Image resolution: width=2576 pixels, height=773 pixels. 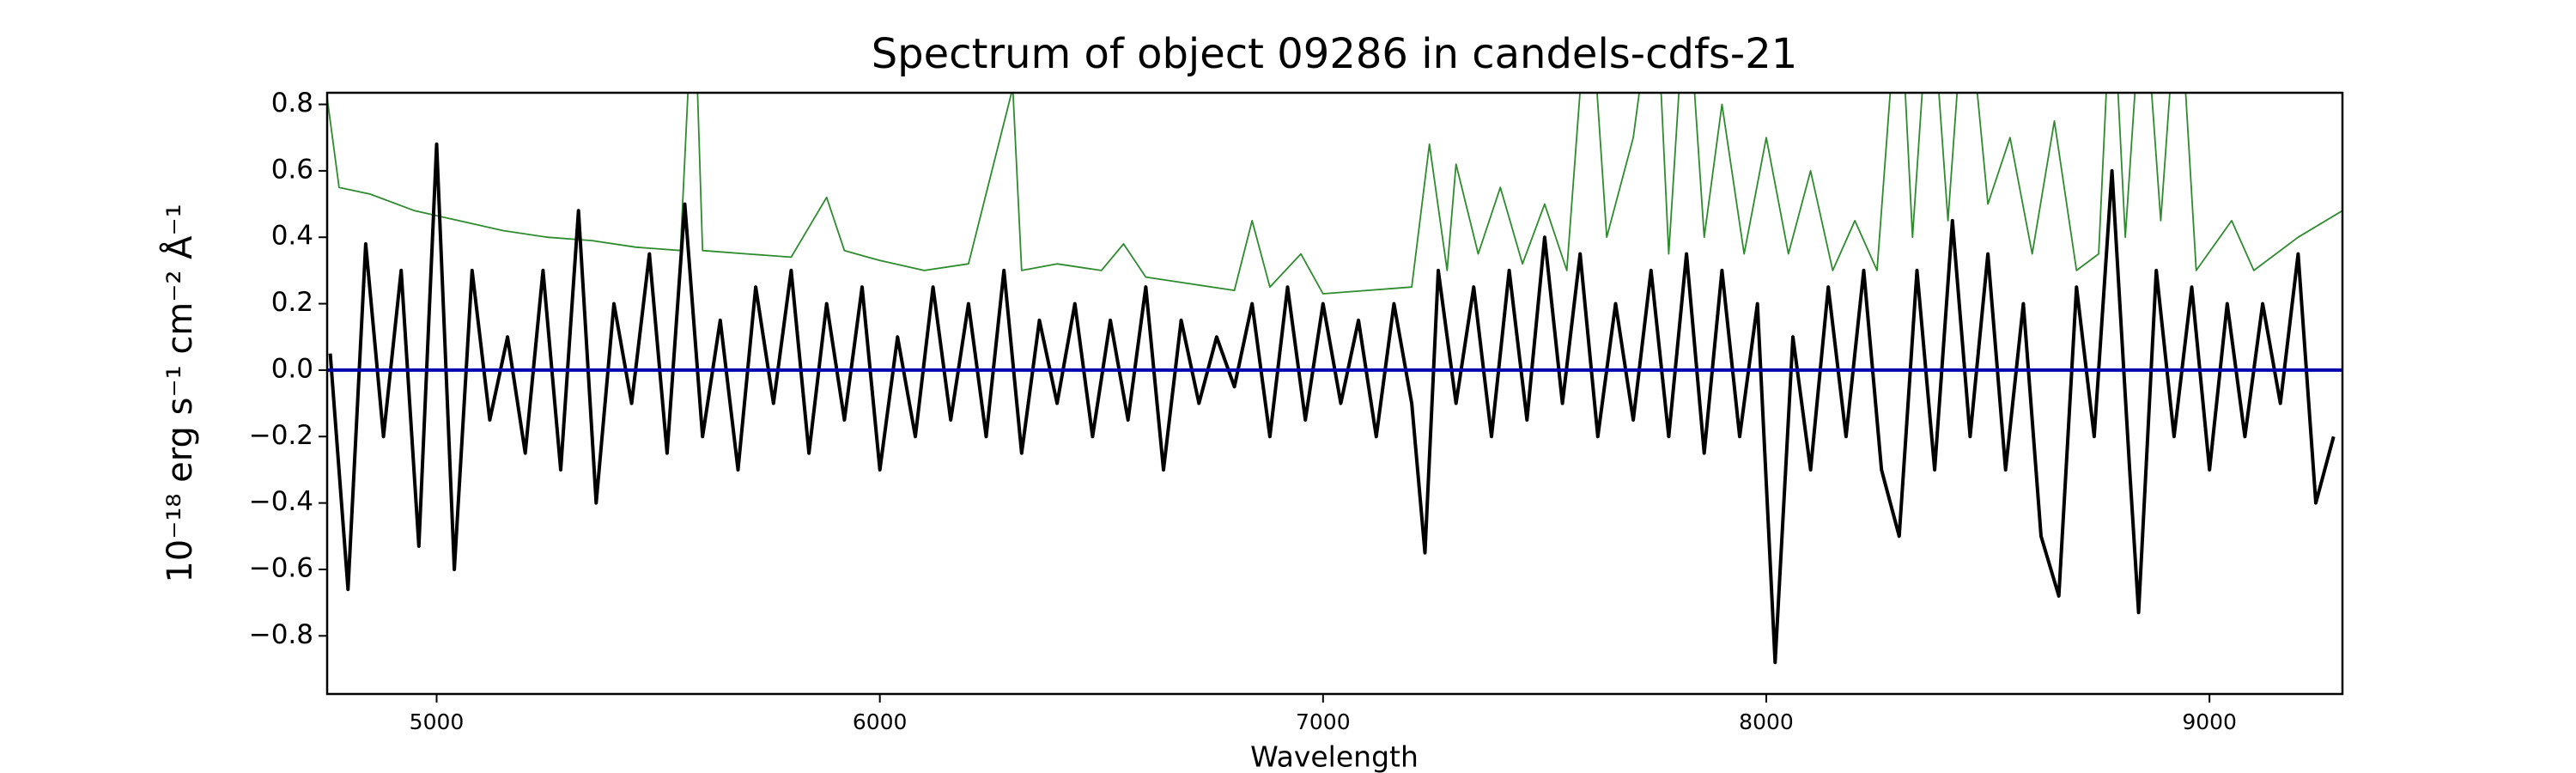 I want to click on y-tick-label: 0.8, so click(x=292, y=103).